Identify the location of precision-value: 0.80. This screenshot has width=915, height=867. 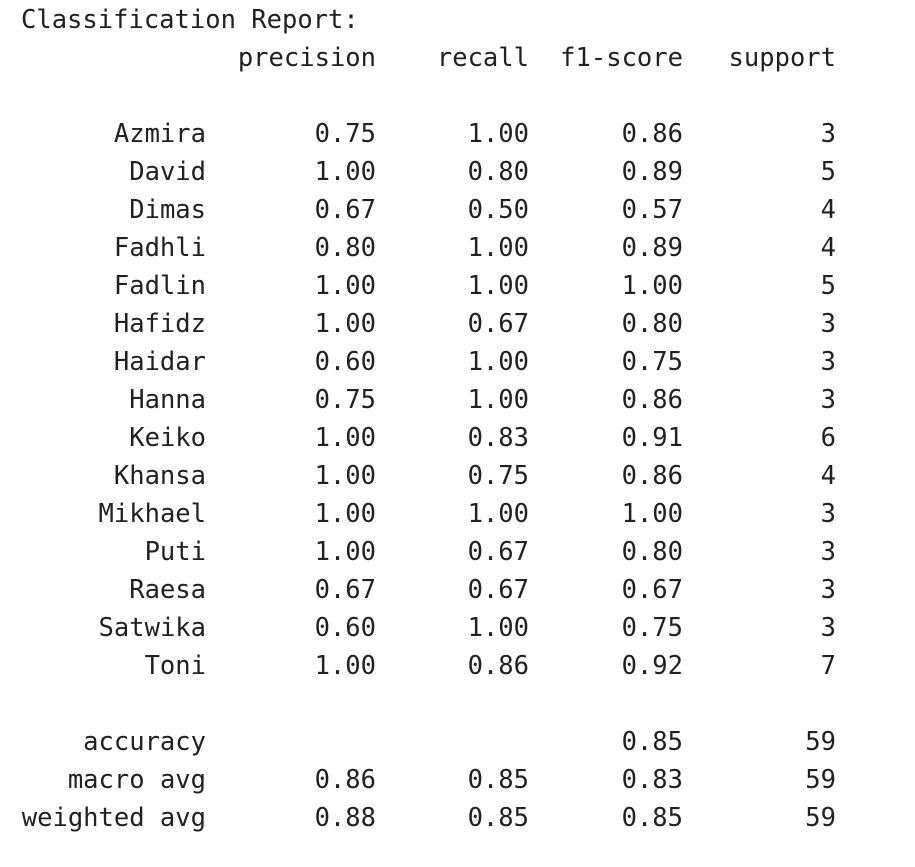
(345, 248).